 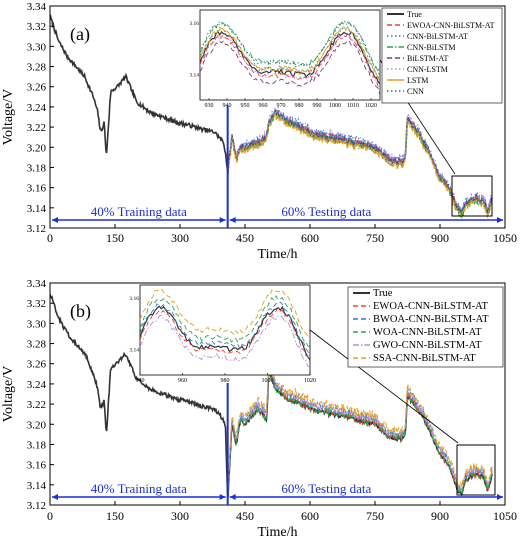 I want to click on panel-label: (b), so click(x=80, y=311).